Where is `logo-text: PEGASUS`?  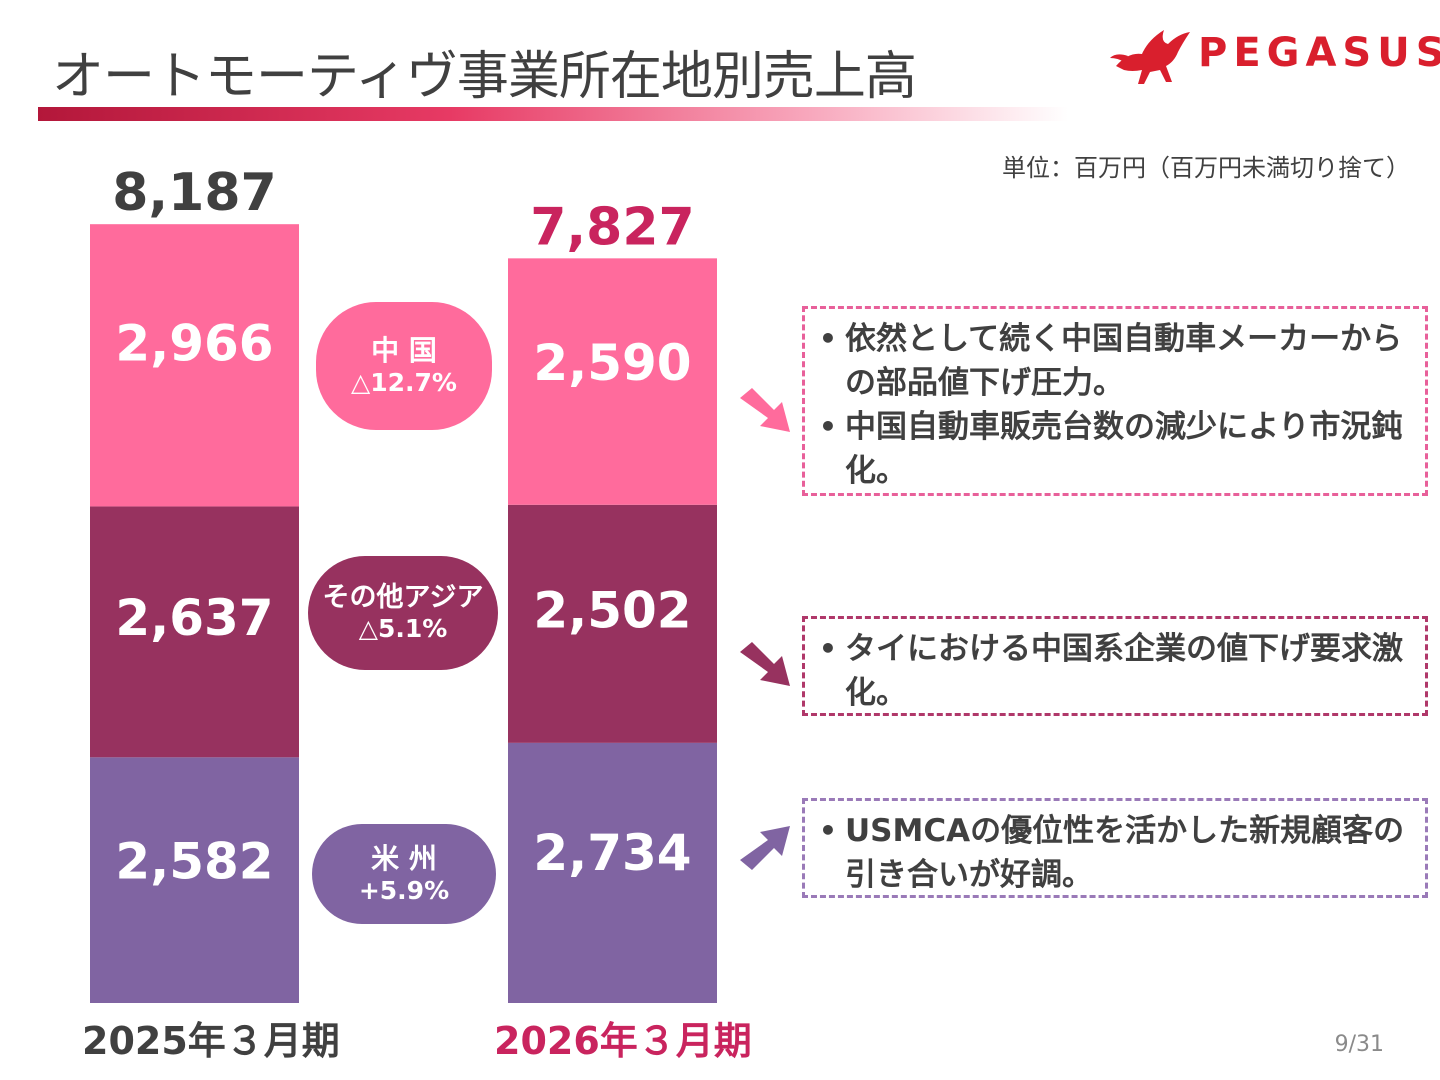 logo-text: PEGASUS is located at coordinates (1319, 53).